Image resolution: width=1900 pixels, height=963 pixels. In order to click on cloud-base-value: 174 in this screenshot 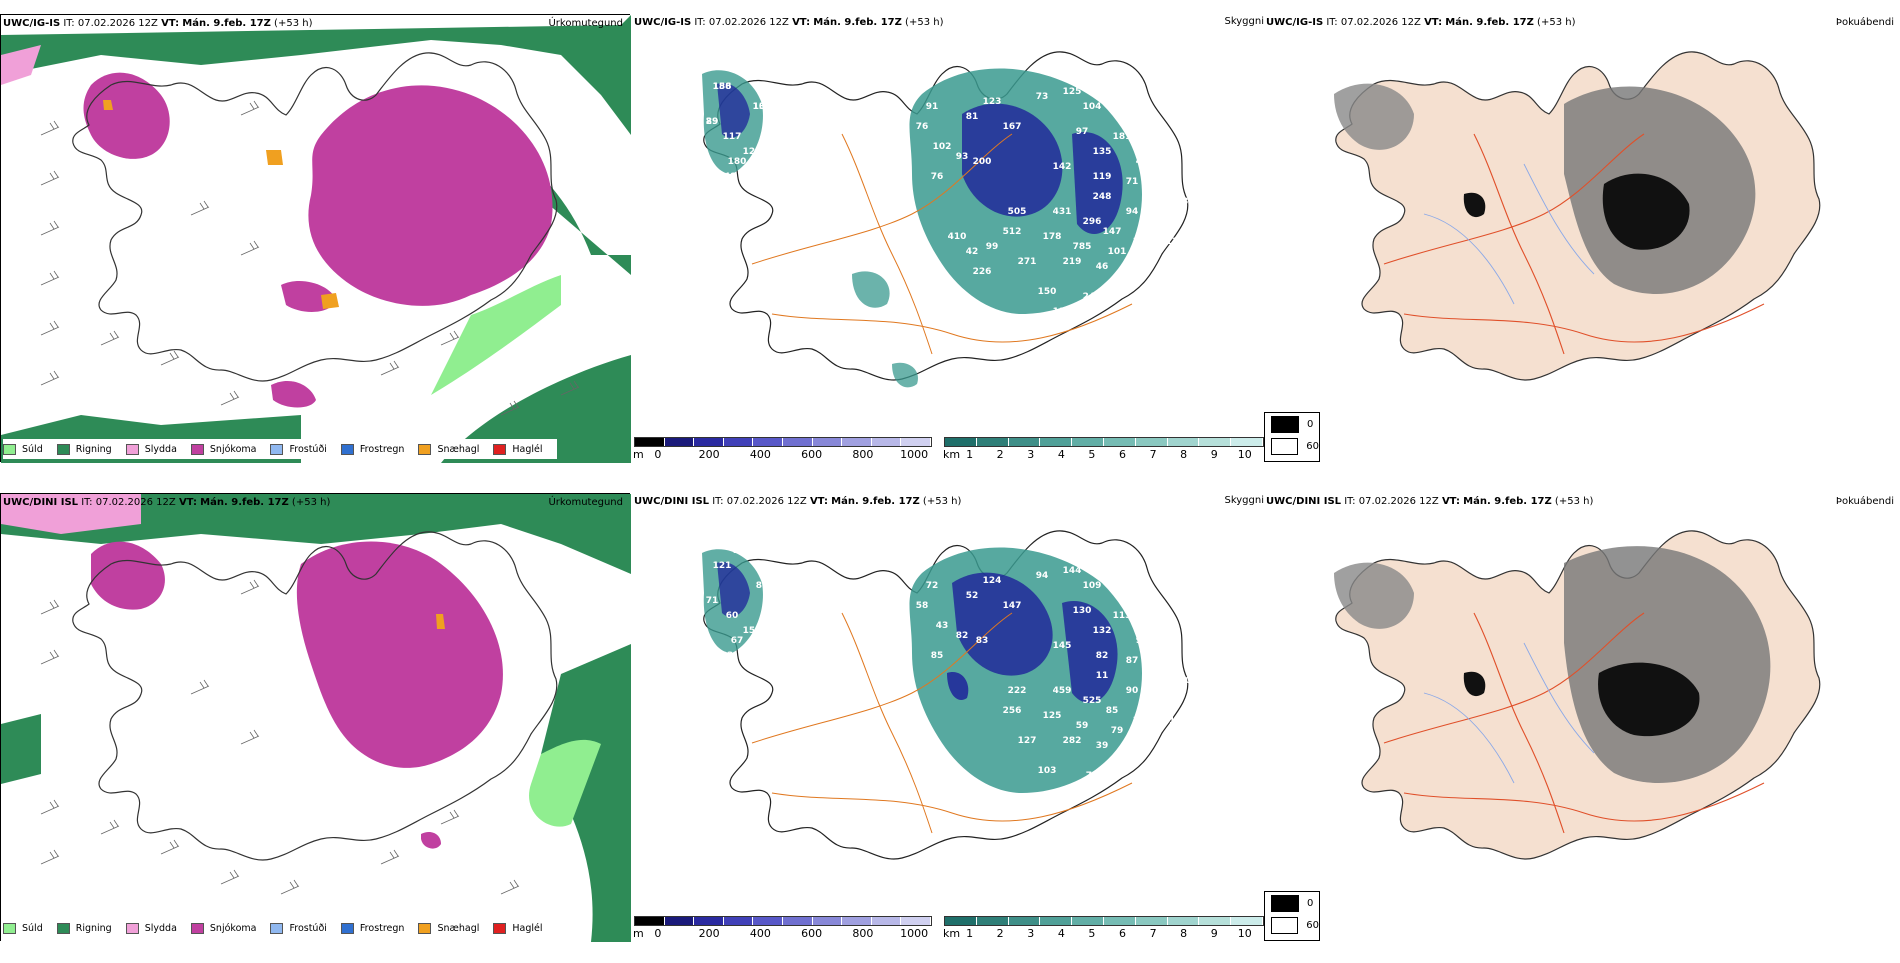, I will do `click(742, 551)`.